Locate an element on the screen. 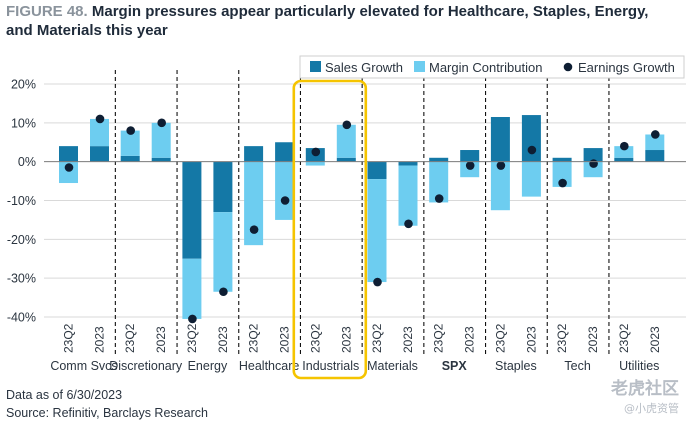  category-label: Discretionary is located at coordinates (146, 366).